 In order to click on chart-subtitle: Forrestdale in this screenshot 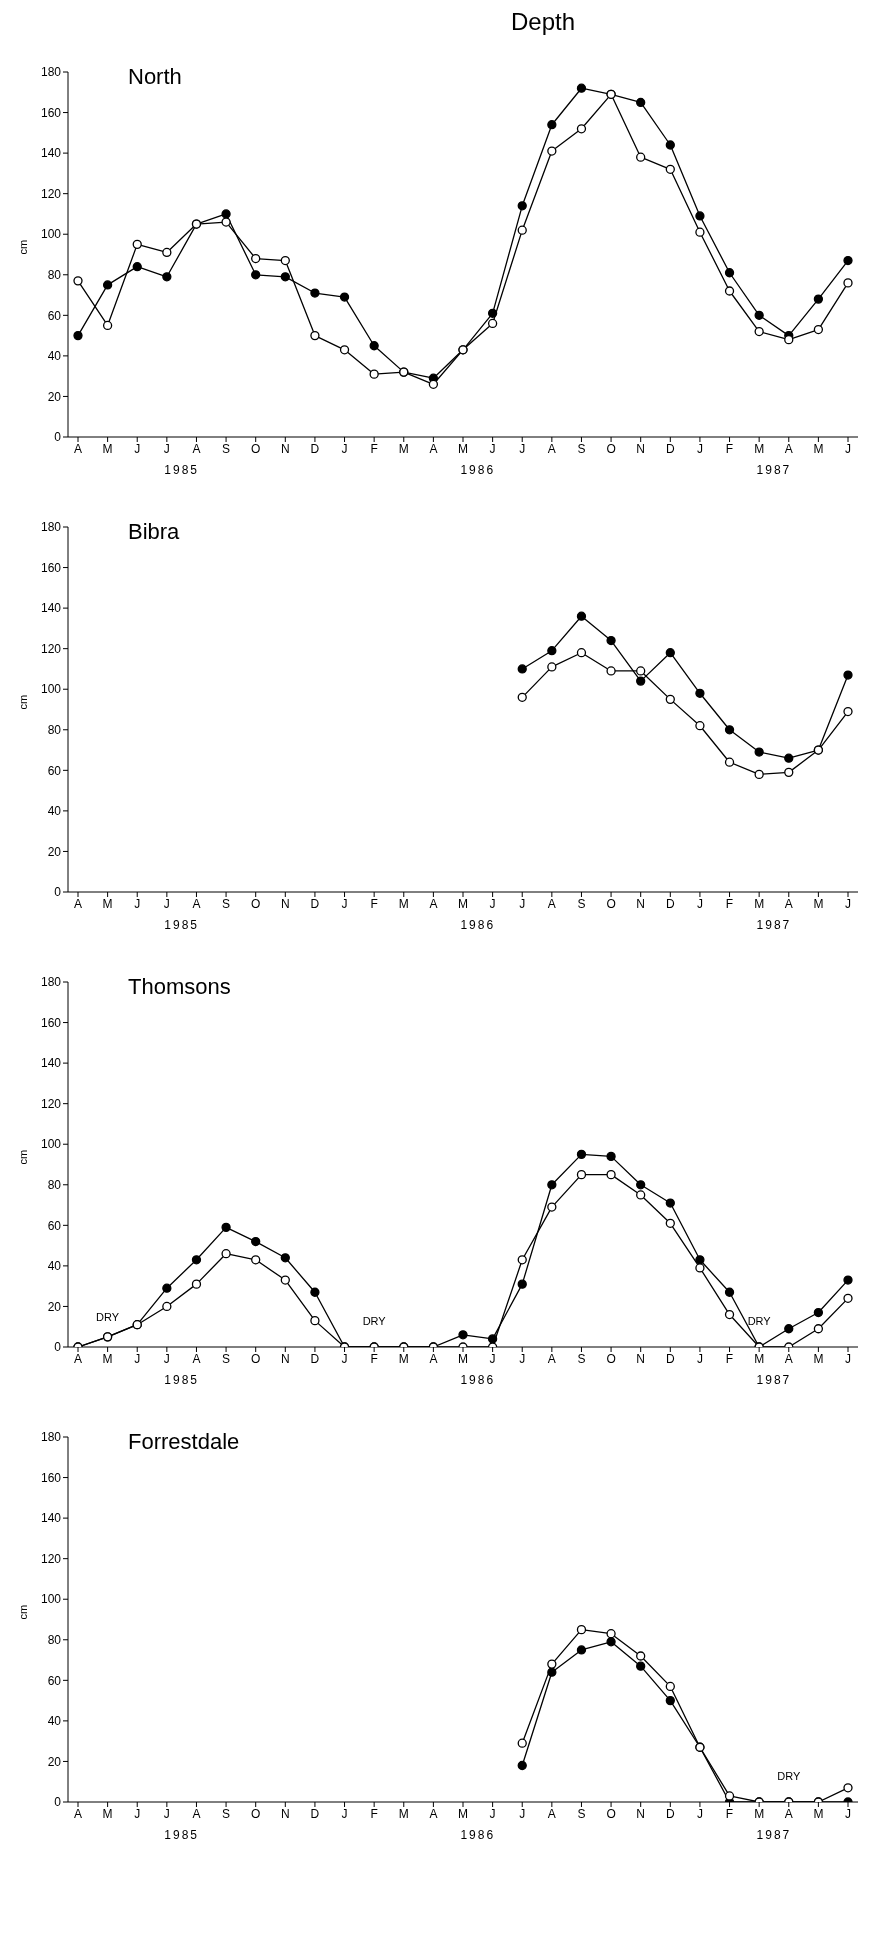, I will do `click(184, 1442)`.